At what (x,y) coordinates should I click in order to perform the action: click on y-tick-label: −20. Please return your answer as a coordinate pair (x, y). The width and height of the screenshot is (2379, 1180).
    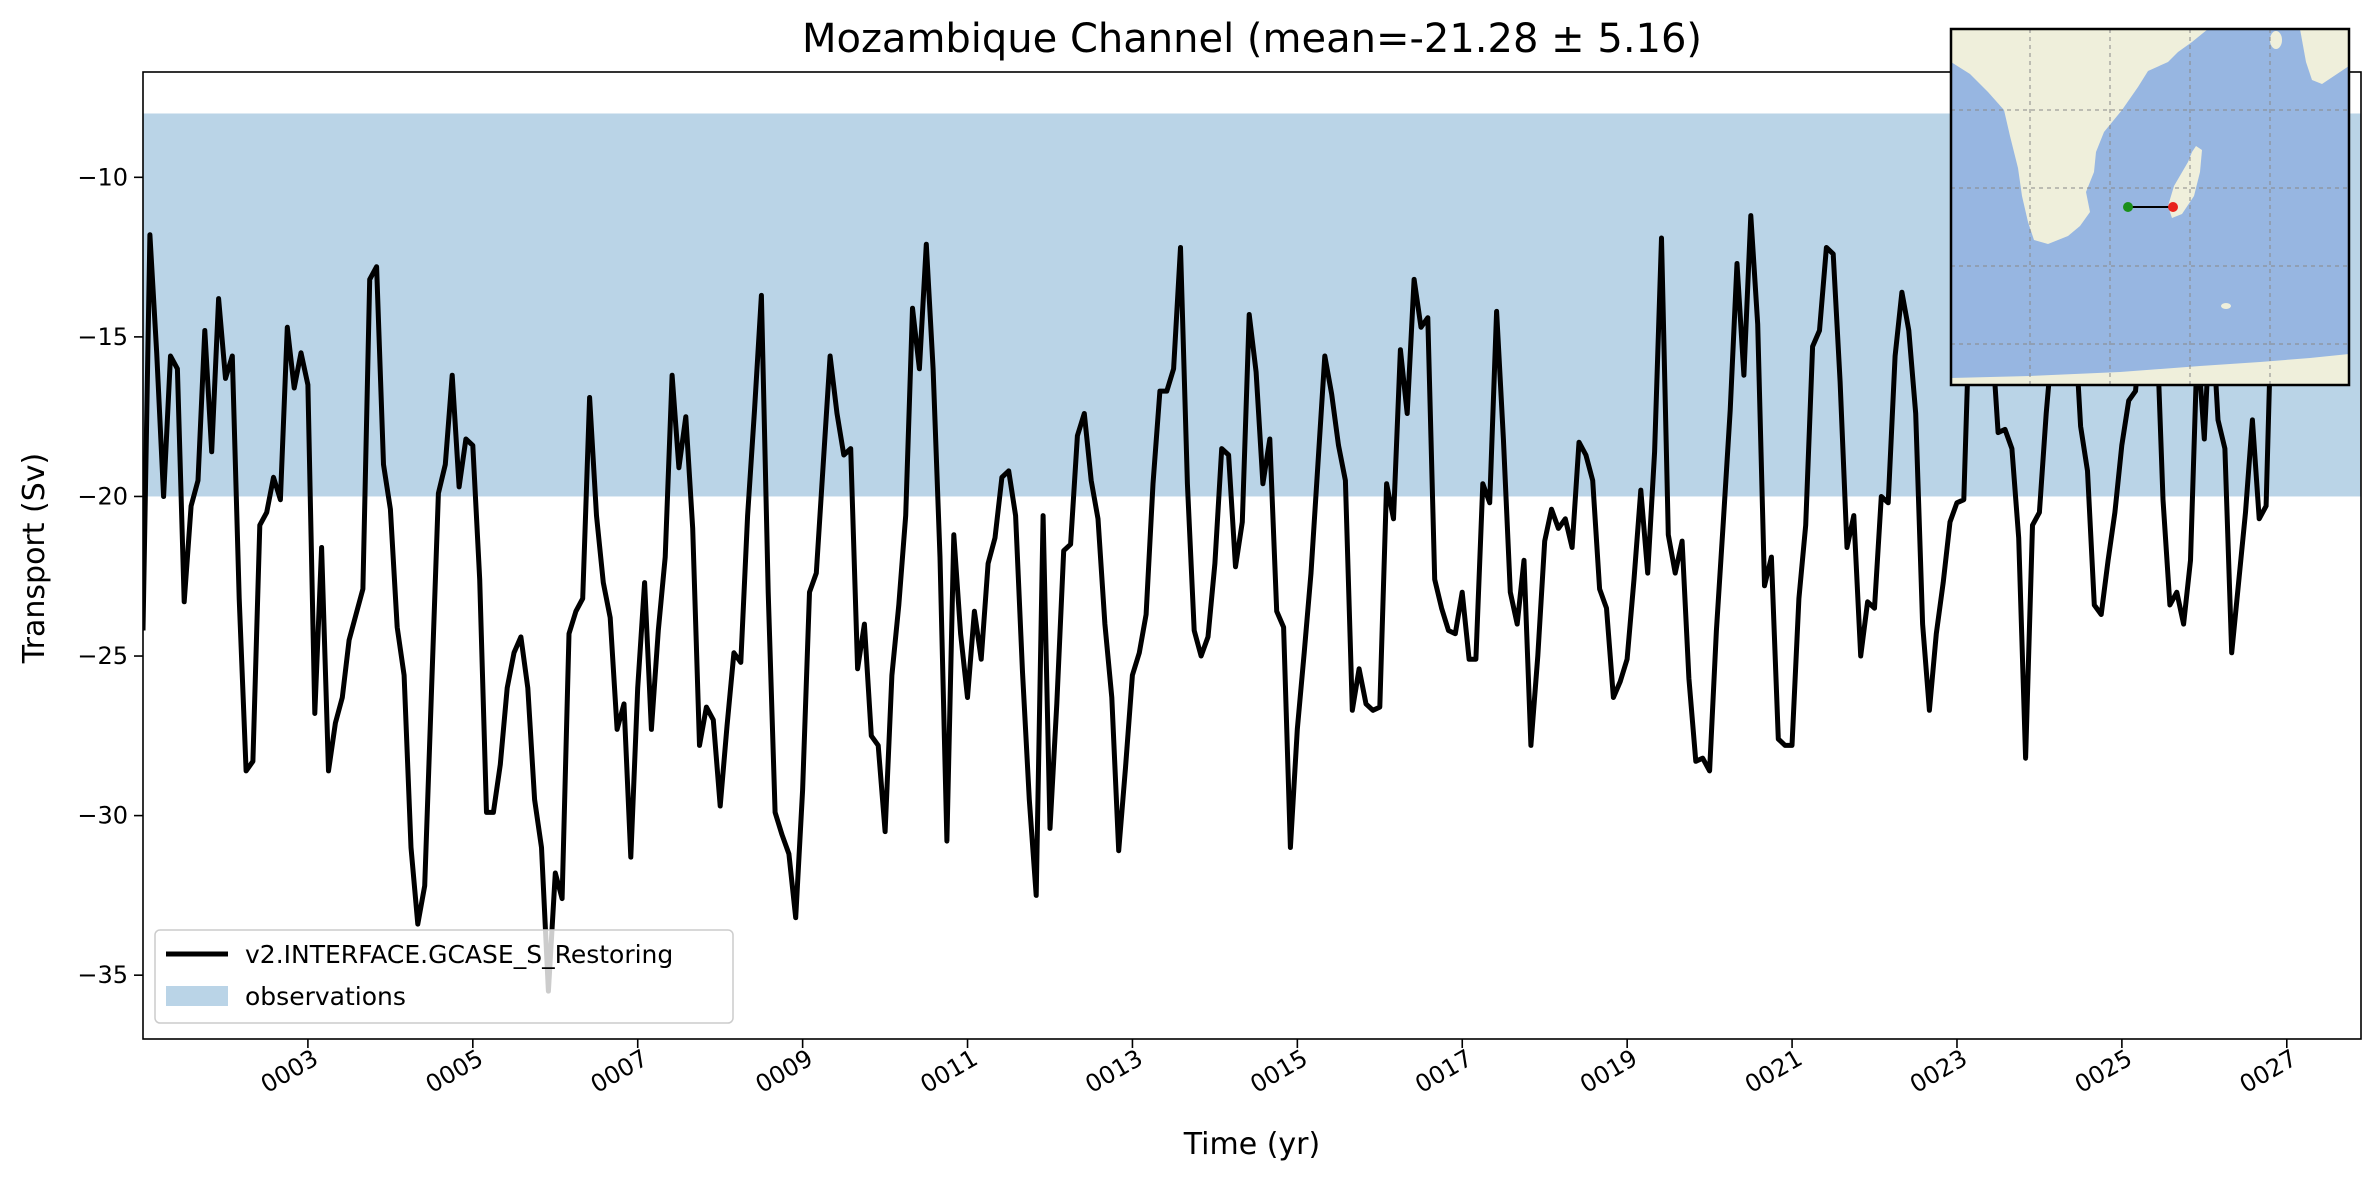
    Looking at the image, I should click on (102, 496).